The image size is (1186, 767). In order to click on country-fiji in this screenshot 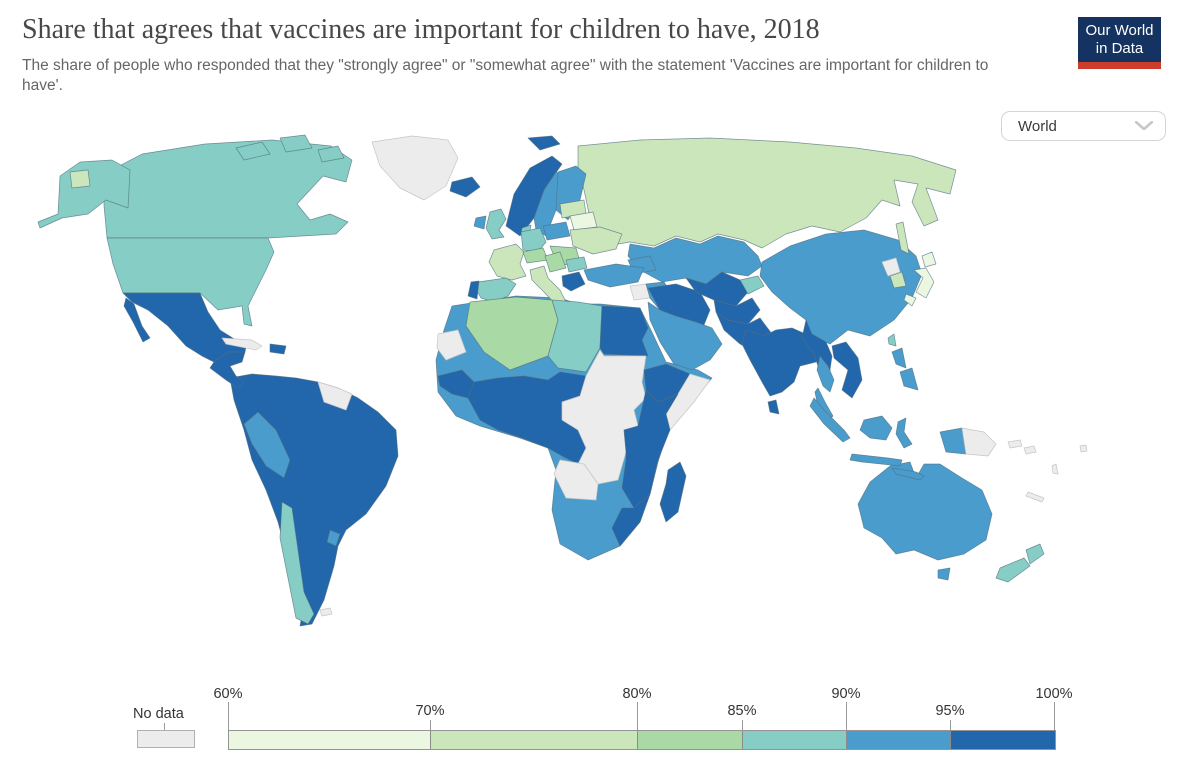, I will do `click(1083, 448)`.